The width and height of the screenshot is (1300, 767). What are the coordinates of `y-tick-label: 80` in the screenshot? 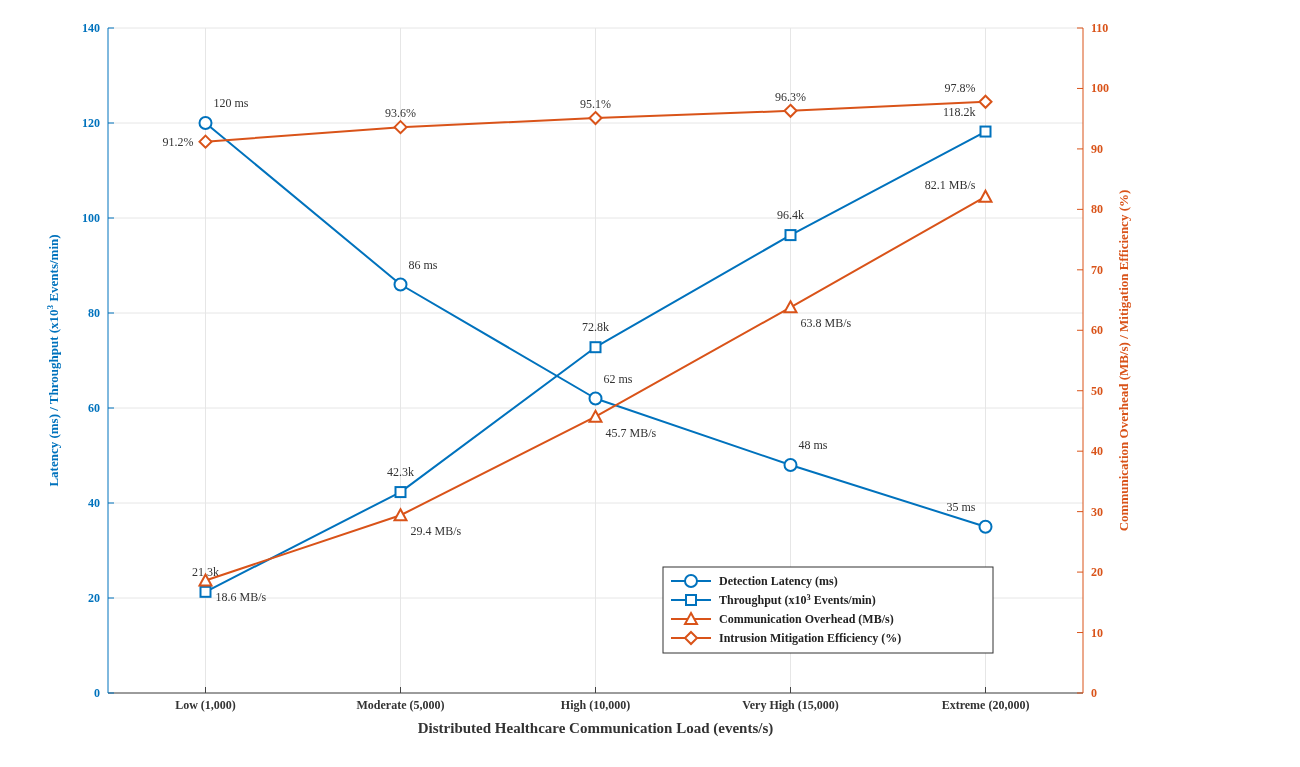 It's located at (94, 313).